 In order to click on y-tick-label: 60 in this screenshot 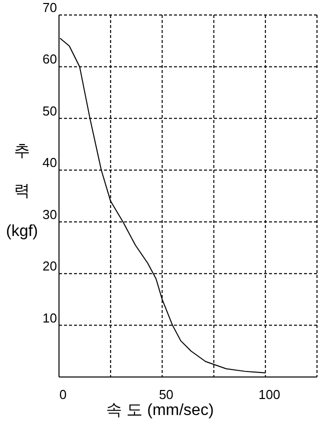, I will do `click(49, 59)`.